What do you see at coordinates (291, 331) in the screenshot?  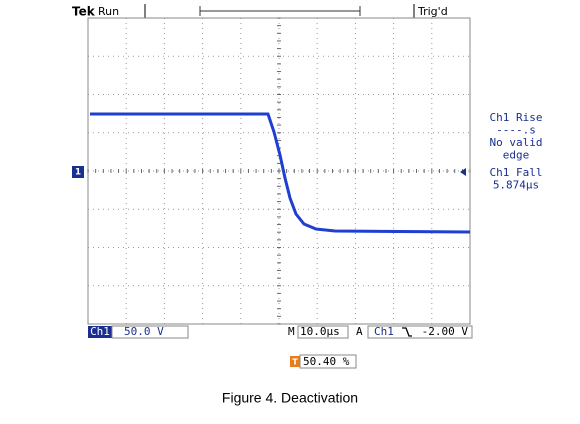 I see `timebase-mode: M` at bounding box center [291, 331].